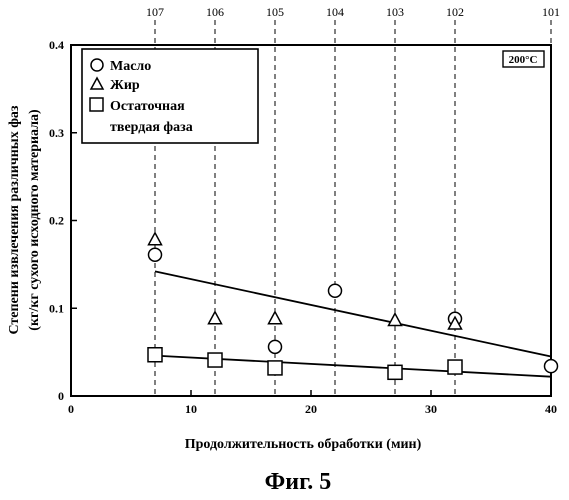 The image size is (569, 500). Describe the element at coordinates (551, 12) in the screenshot. I see `top-label: 101` at that location.